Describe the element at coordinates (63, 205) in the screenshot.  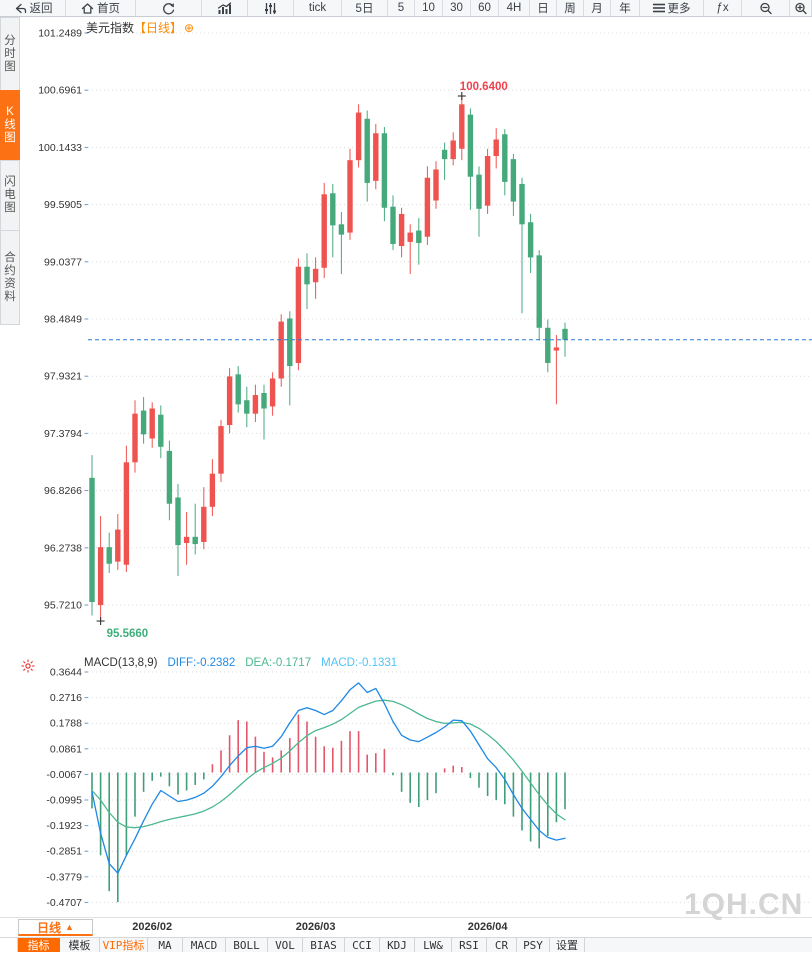
I see `y-axis-label: 99.5905` at that location.